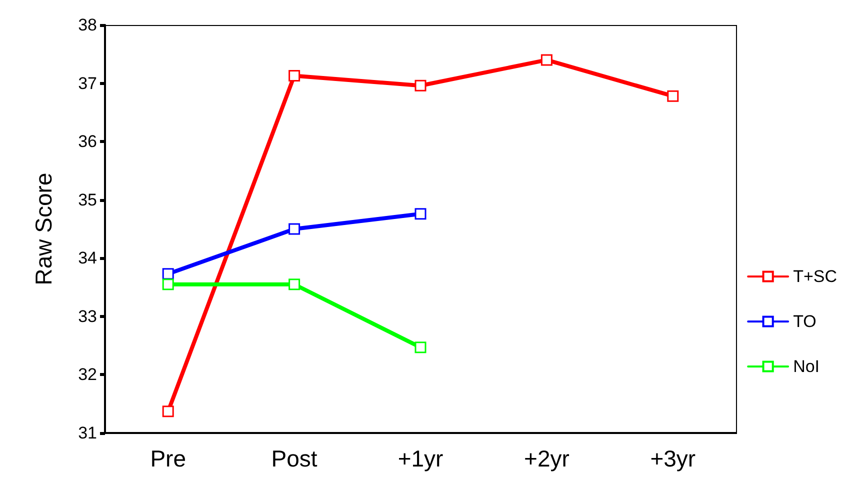 The height and width of the screenshot is (492, 854). I want to click on y-tick-label: 36, so click(87, 142).